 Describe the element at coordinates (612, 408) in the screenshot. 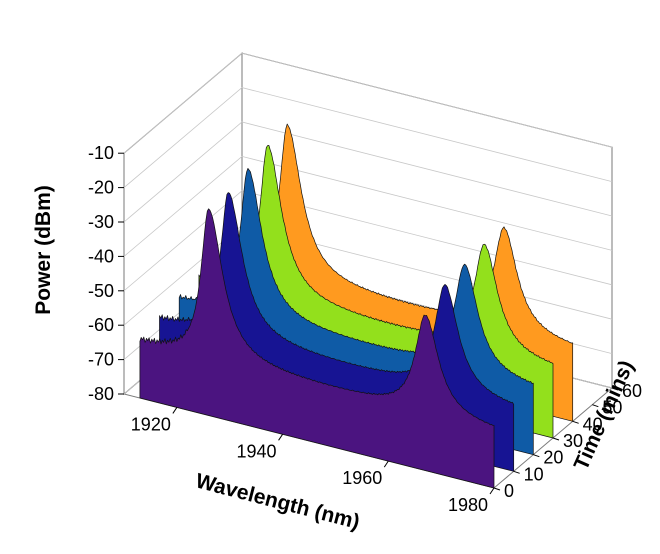

I see `time-tick-label: 50` at that location.